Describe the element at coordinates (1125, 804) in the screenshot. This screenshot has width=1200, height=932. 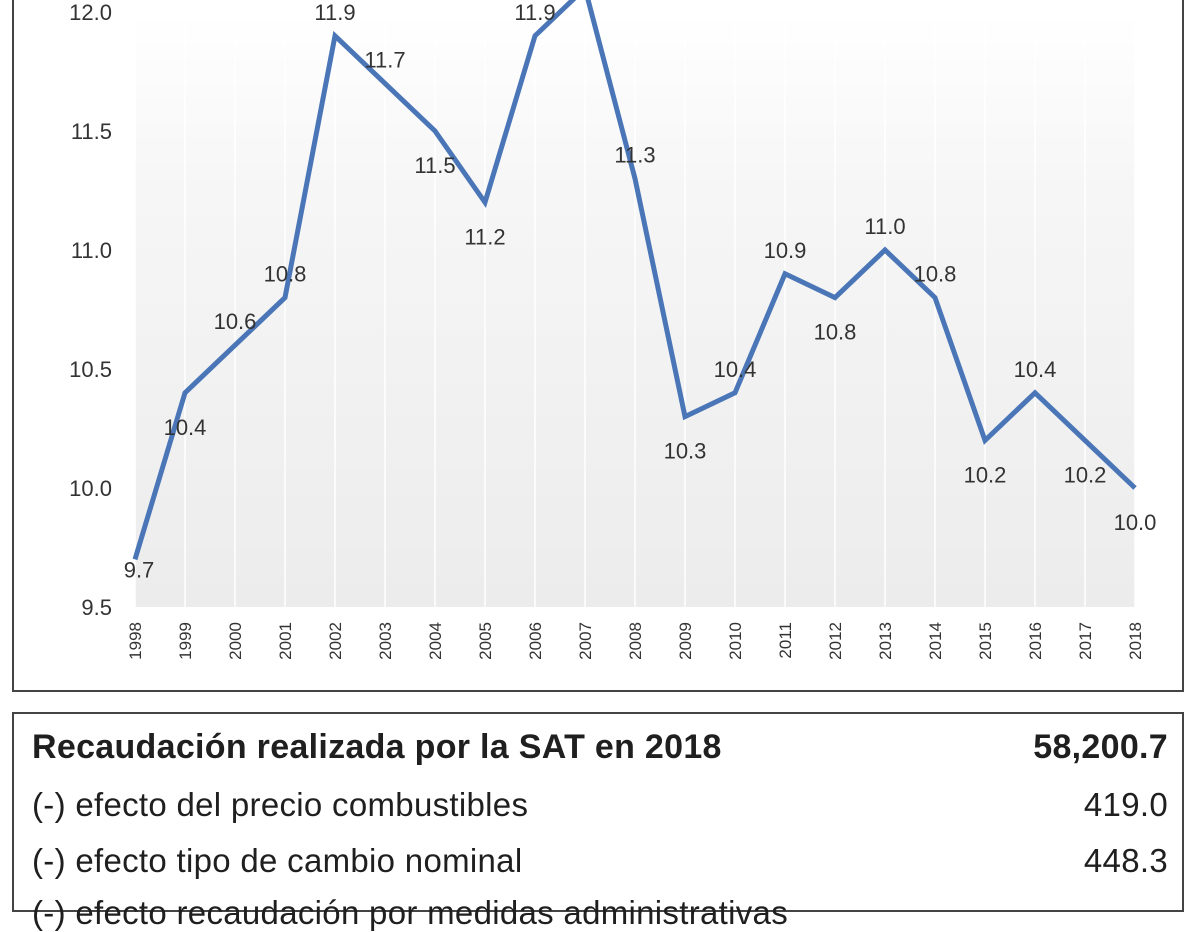
I see `row-value: 419.0` at that location.